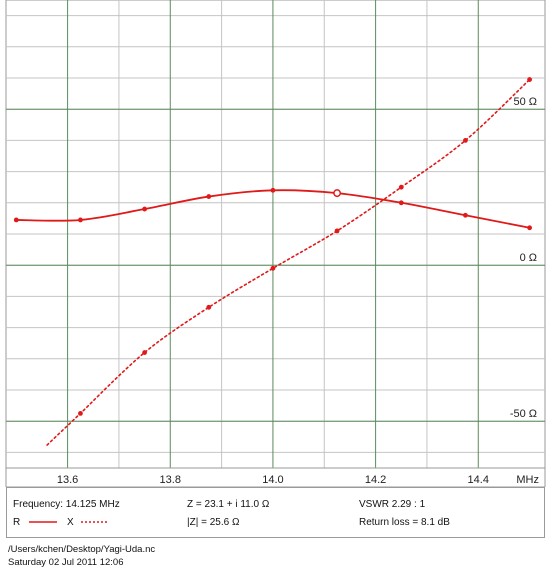 The width and height of the screenshot is (553, 573). Describe the element at coordinates (228, 504) in the screenshot. I see `impedance-readout: Z = 23.1 + i 11.0 Ω` at that location.